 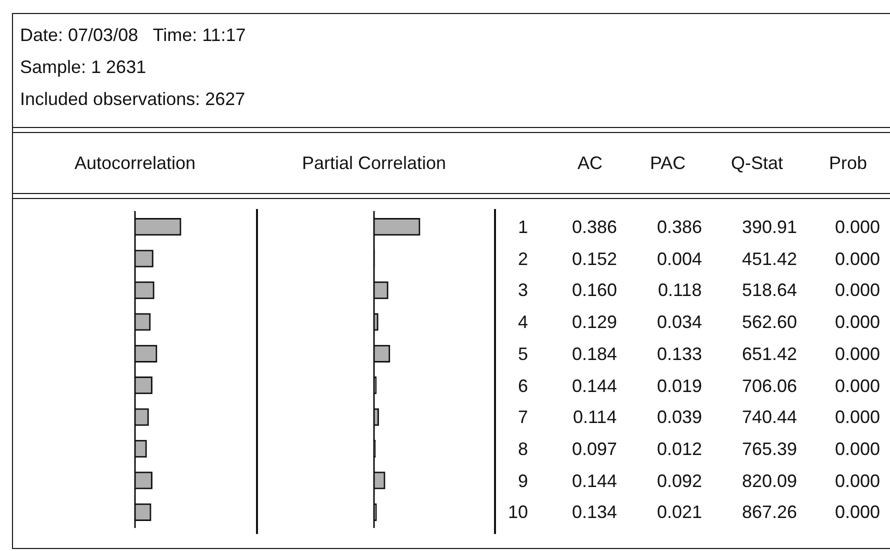 I want to click on y-tick-label: 10, so click(x=518, y=512).